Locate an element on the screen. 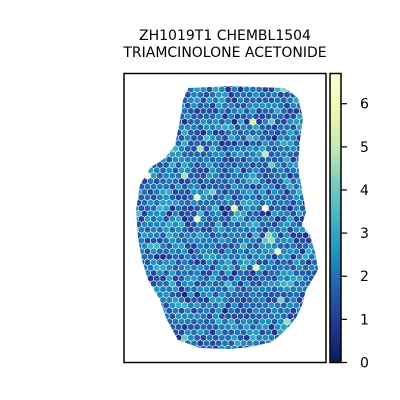  colorbar-tick-label: 2 is located at coordinates (364, 277).